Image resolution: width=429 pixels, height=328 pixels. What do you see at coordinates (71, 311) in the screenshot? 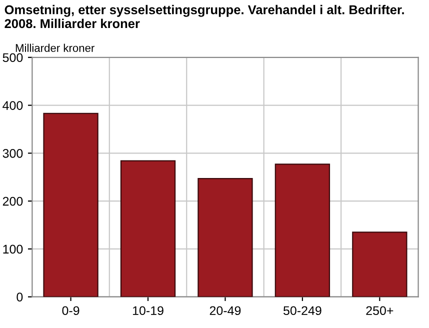
I see `x-tick-label: 0-9` at bounding box center [71, 311].